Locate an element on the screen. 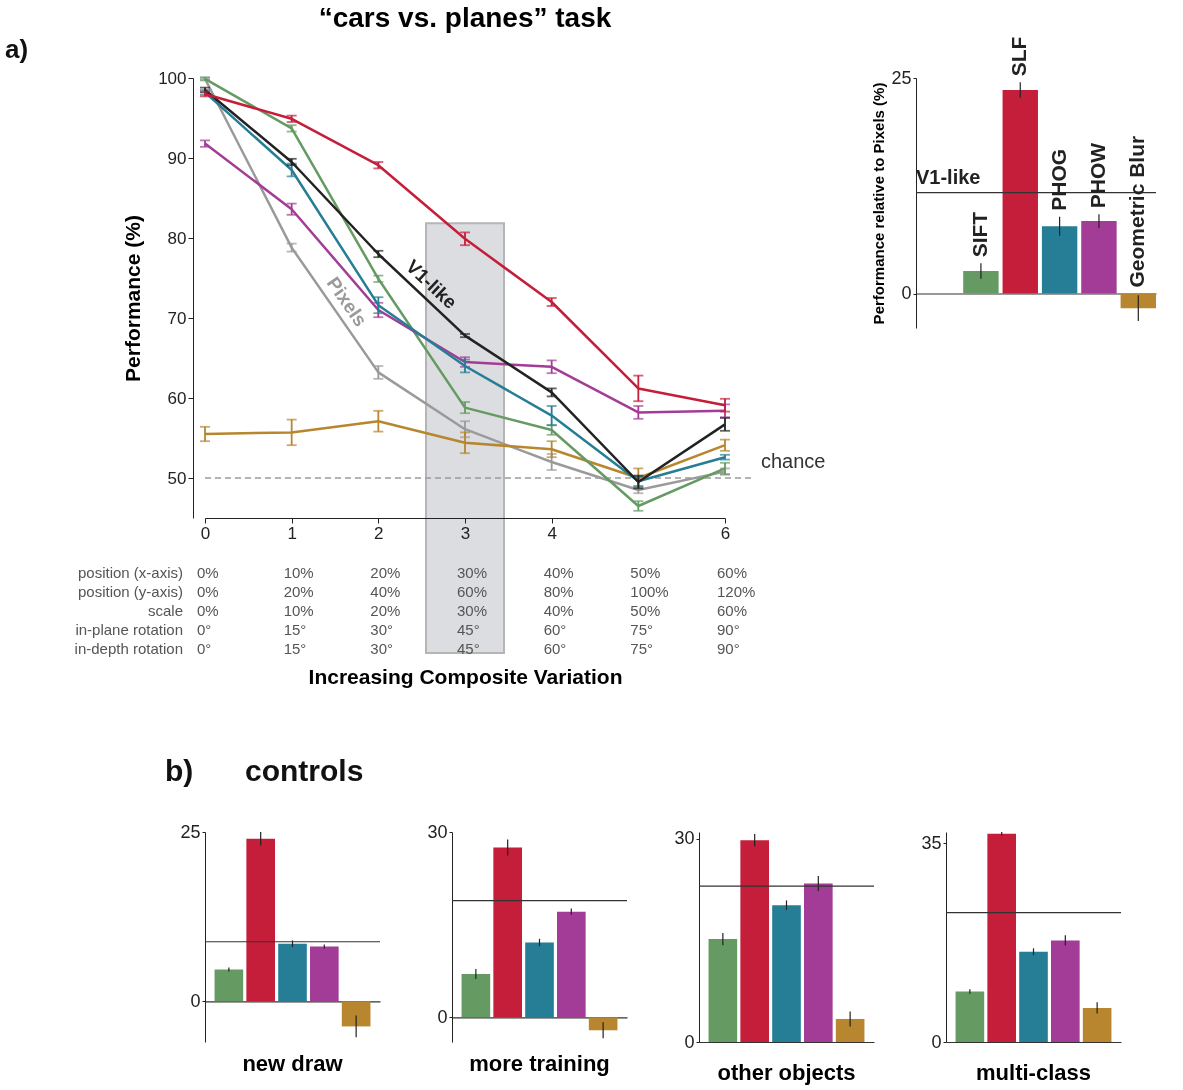  y-tick-label: 50 is located at coordinates (177, 478).